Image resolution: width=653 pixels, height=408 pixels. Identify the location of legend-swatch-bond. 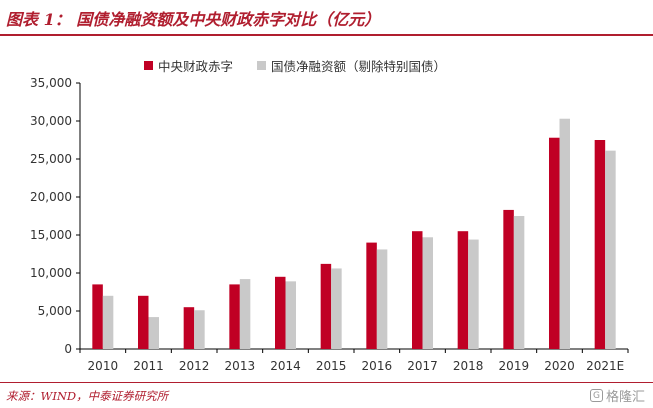
(262, 65).